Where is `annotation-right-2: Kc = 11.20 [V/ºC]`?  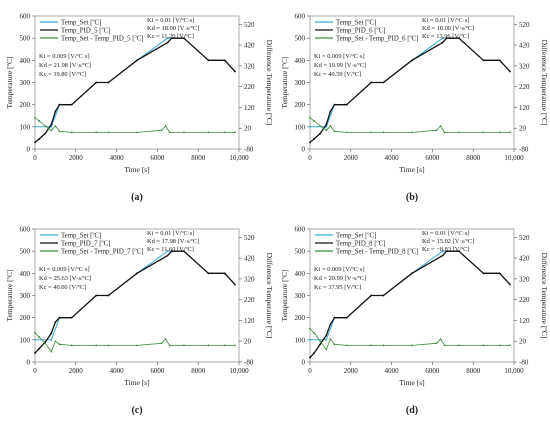
annotation-right-2: Kc = 11.20 [V/ºC] is located at coordinates (170, 36).